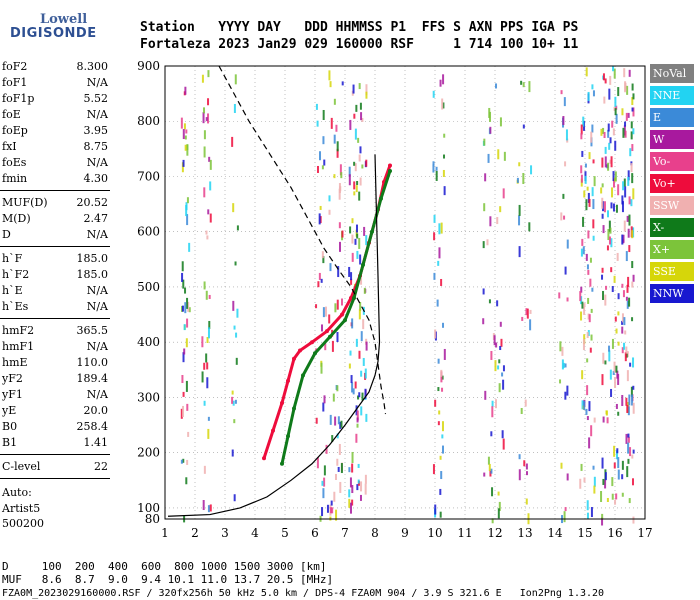  Describe the element at coordinates (15, 362) in the screenshot. I see `param-key: hmE` at that location.